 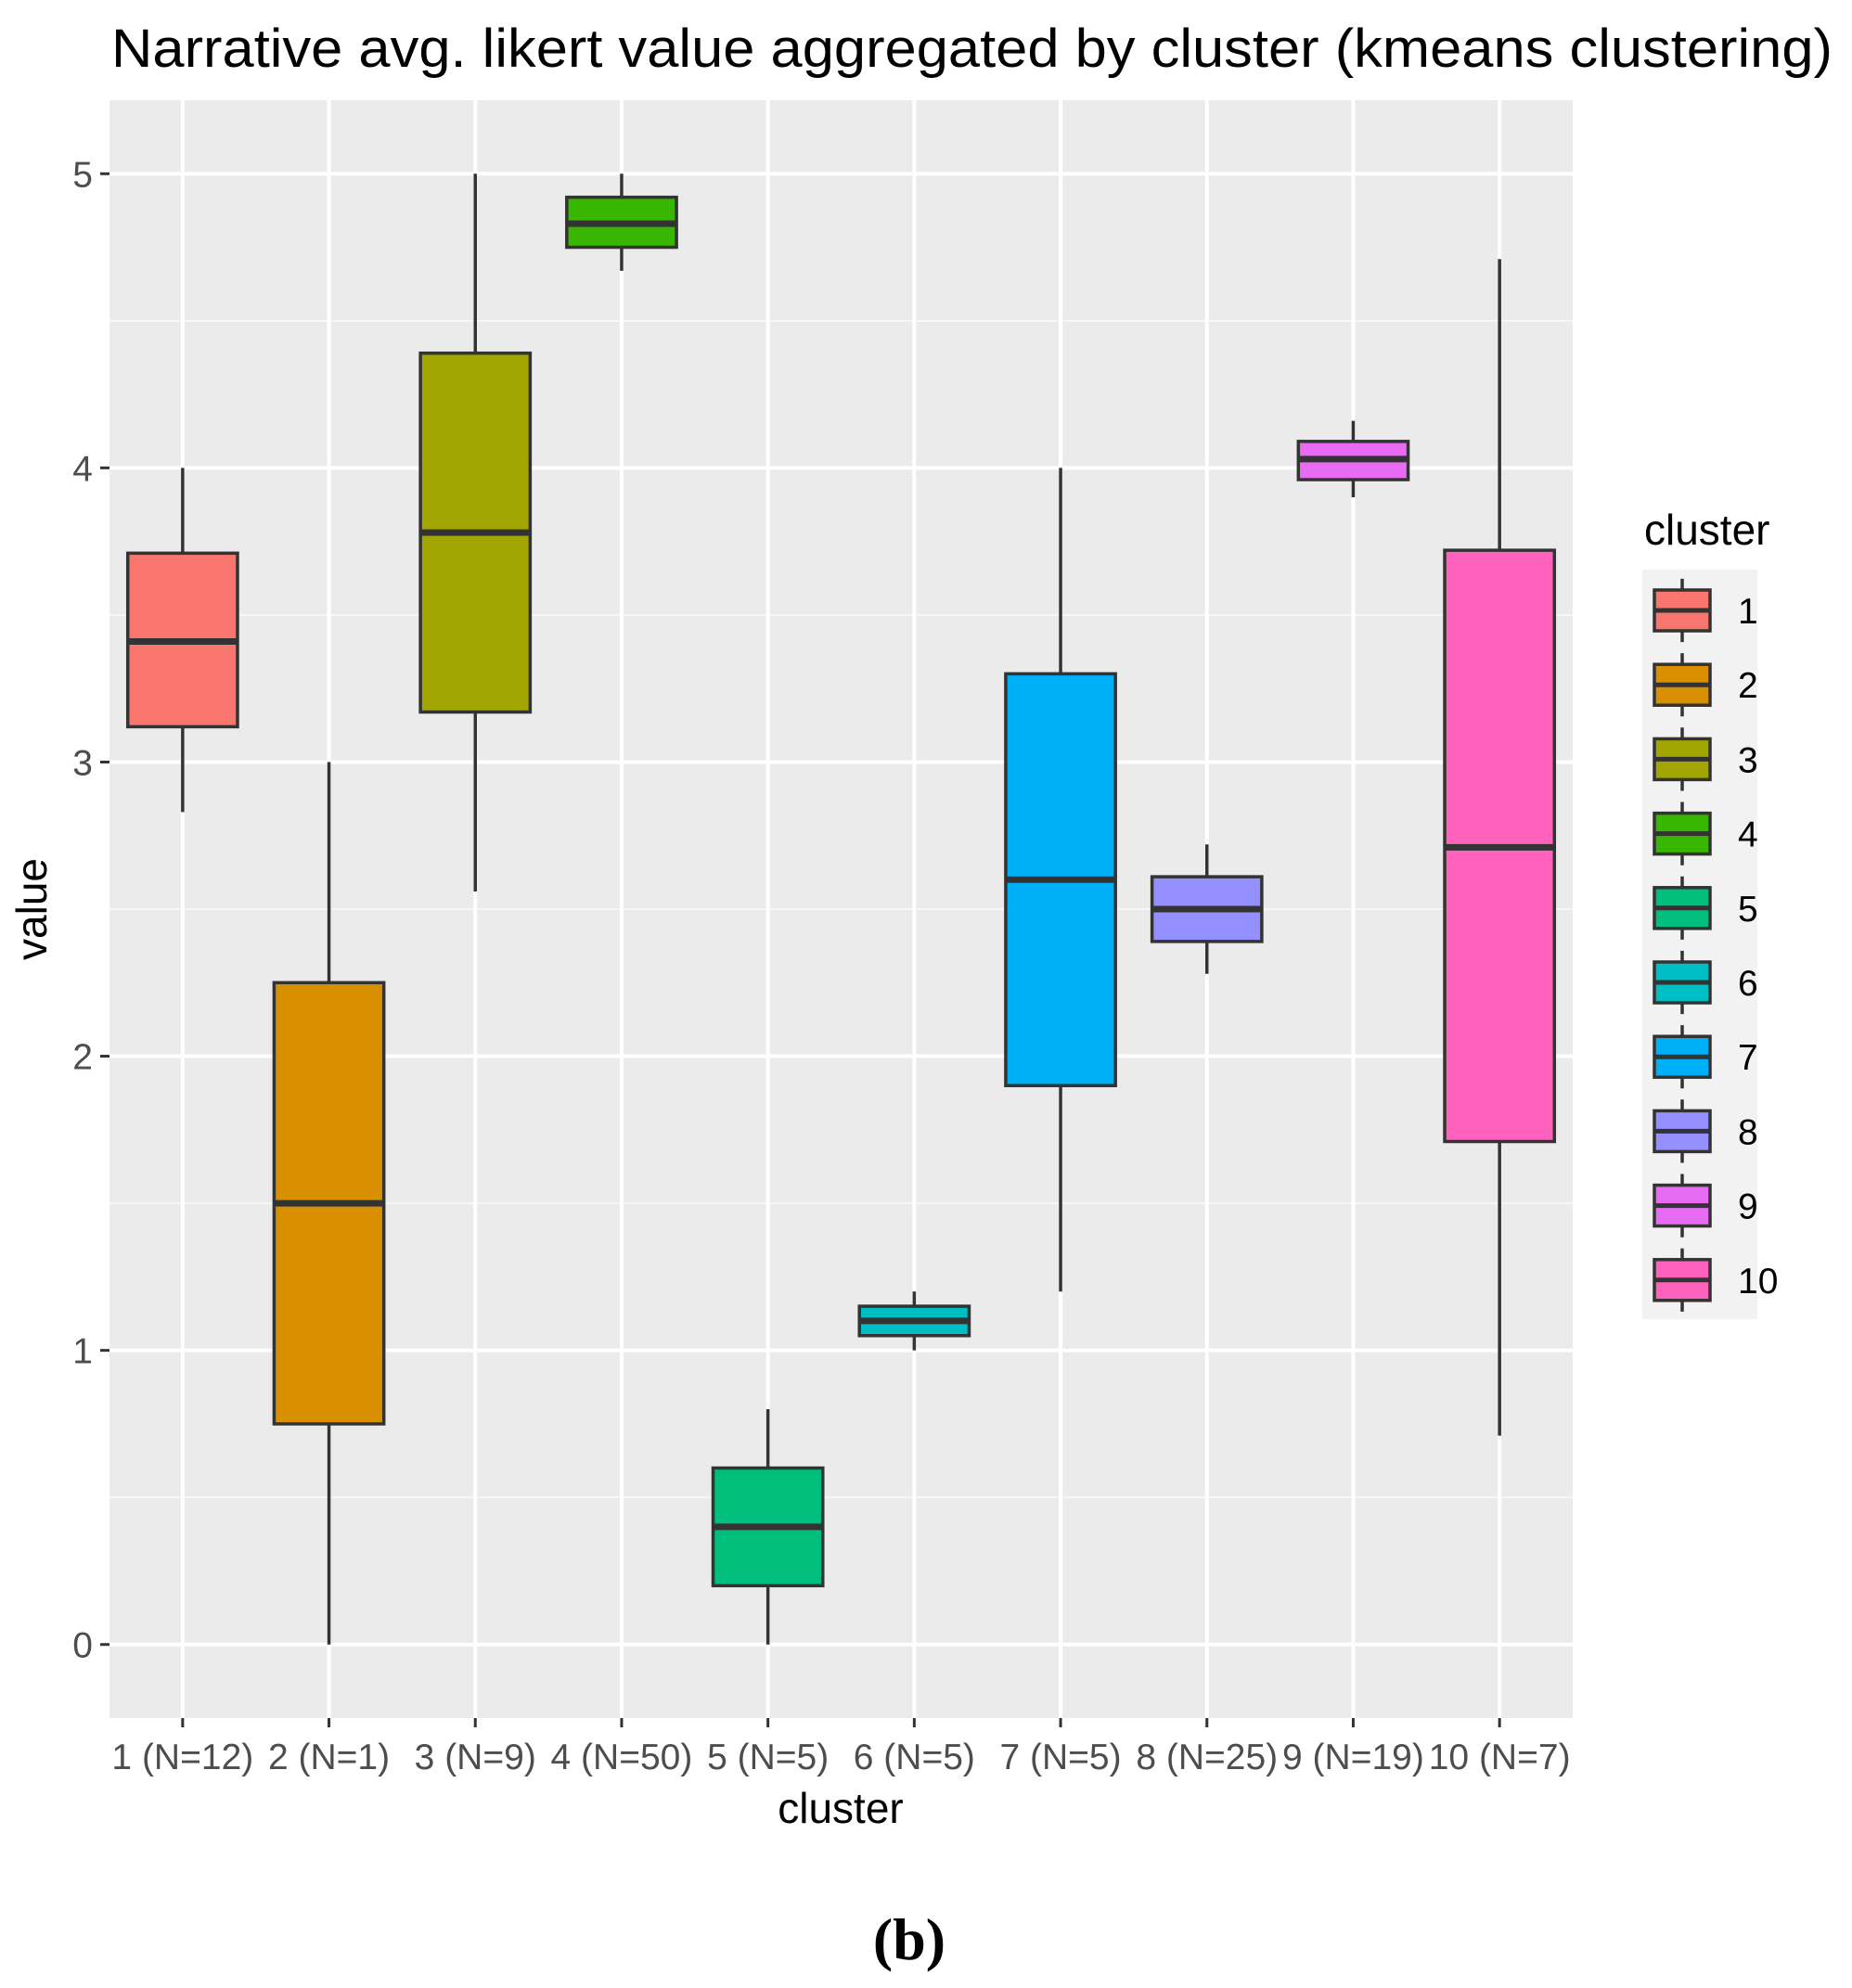 What do you see at coordinates (909, 1939) in the screenshot?
I see `figure-caption: (b)` at bounding box center [909, 1939].